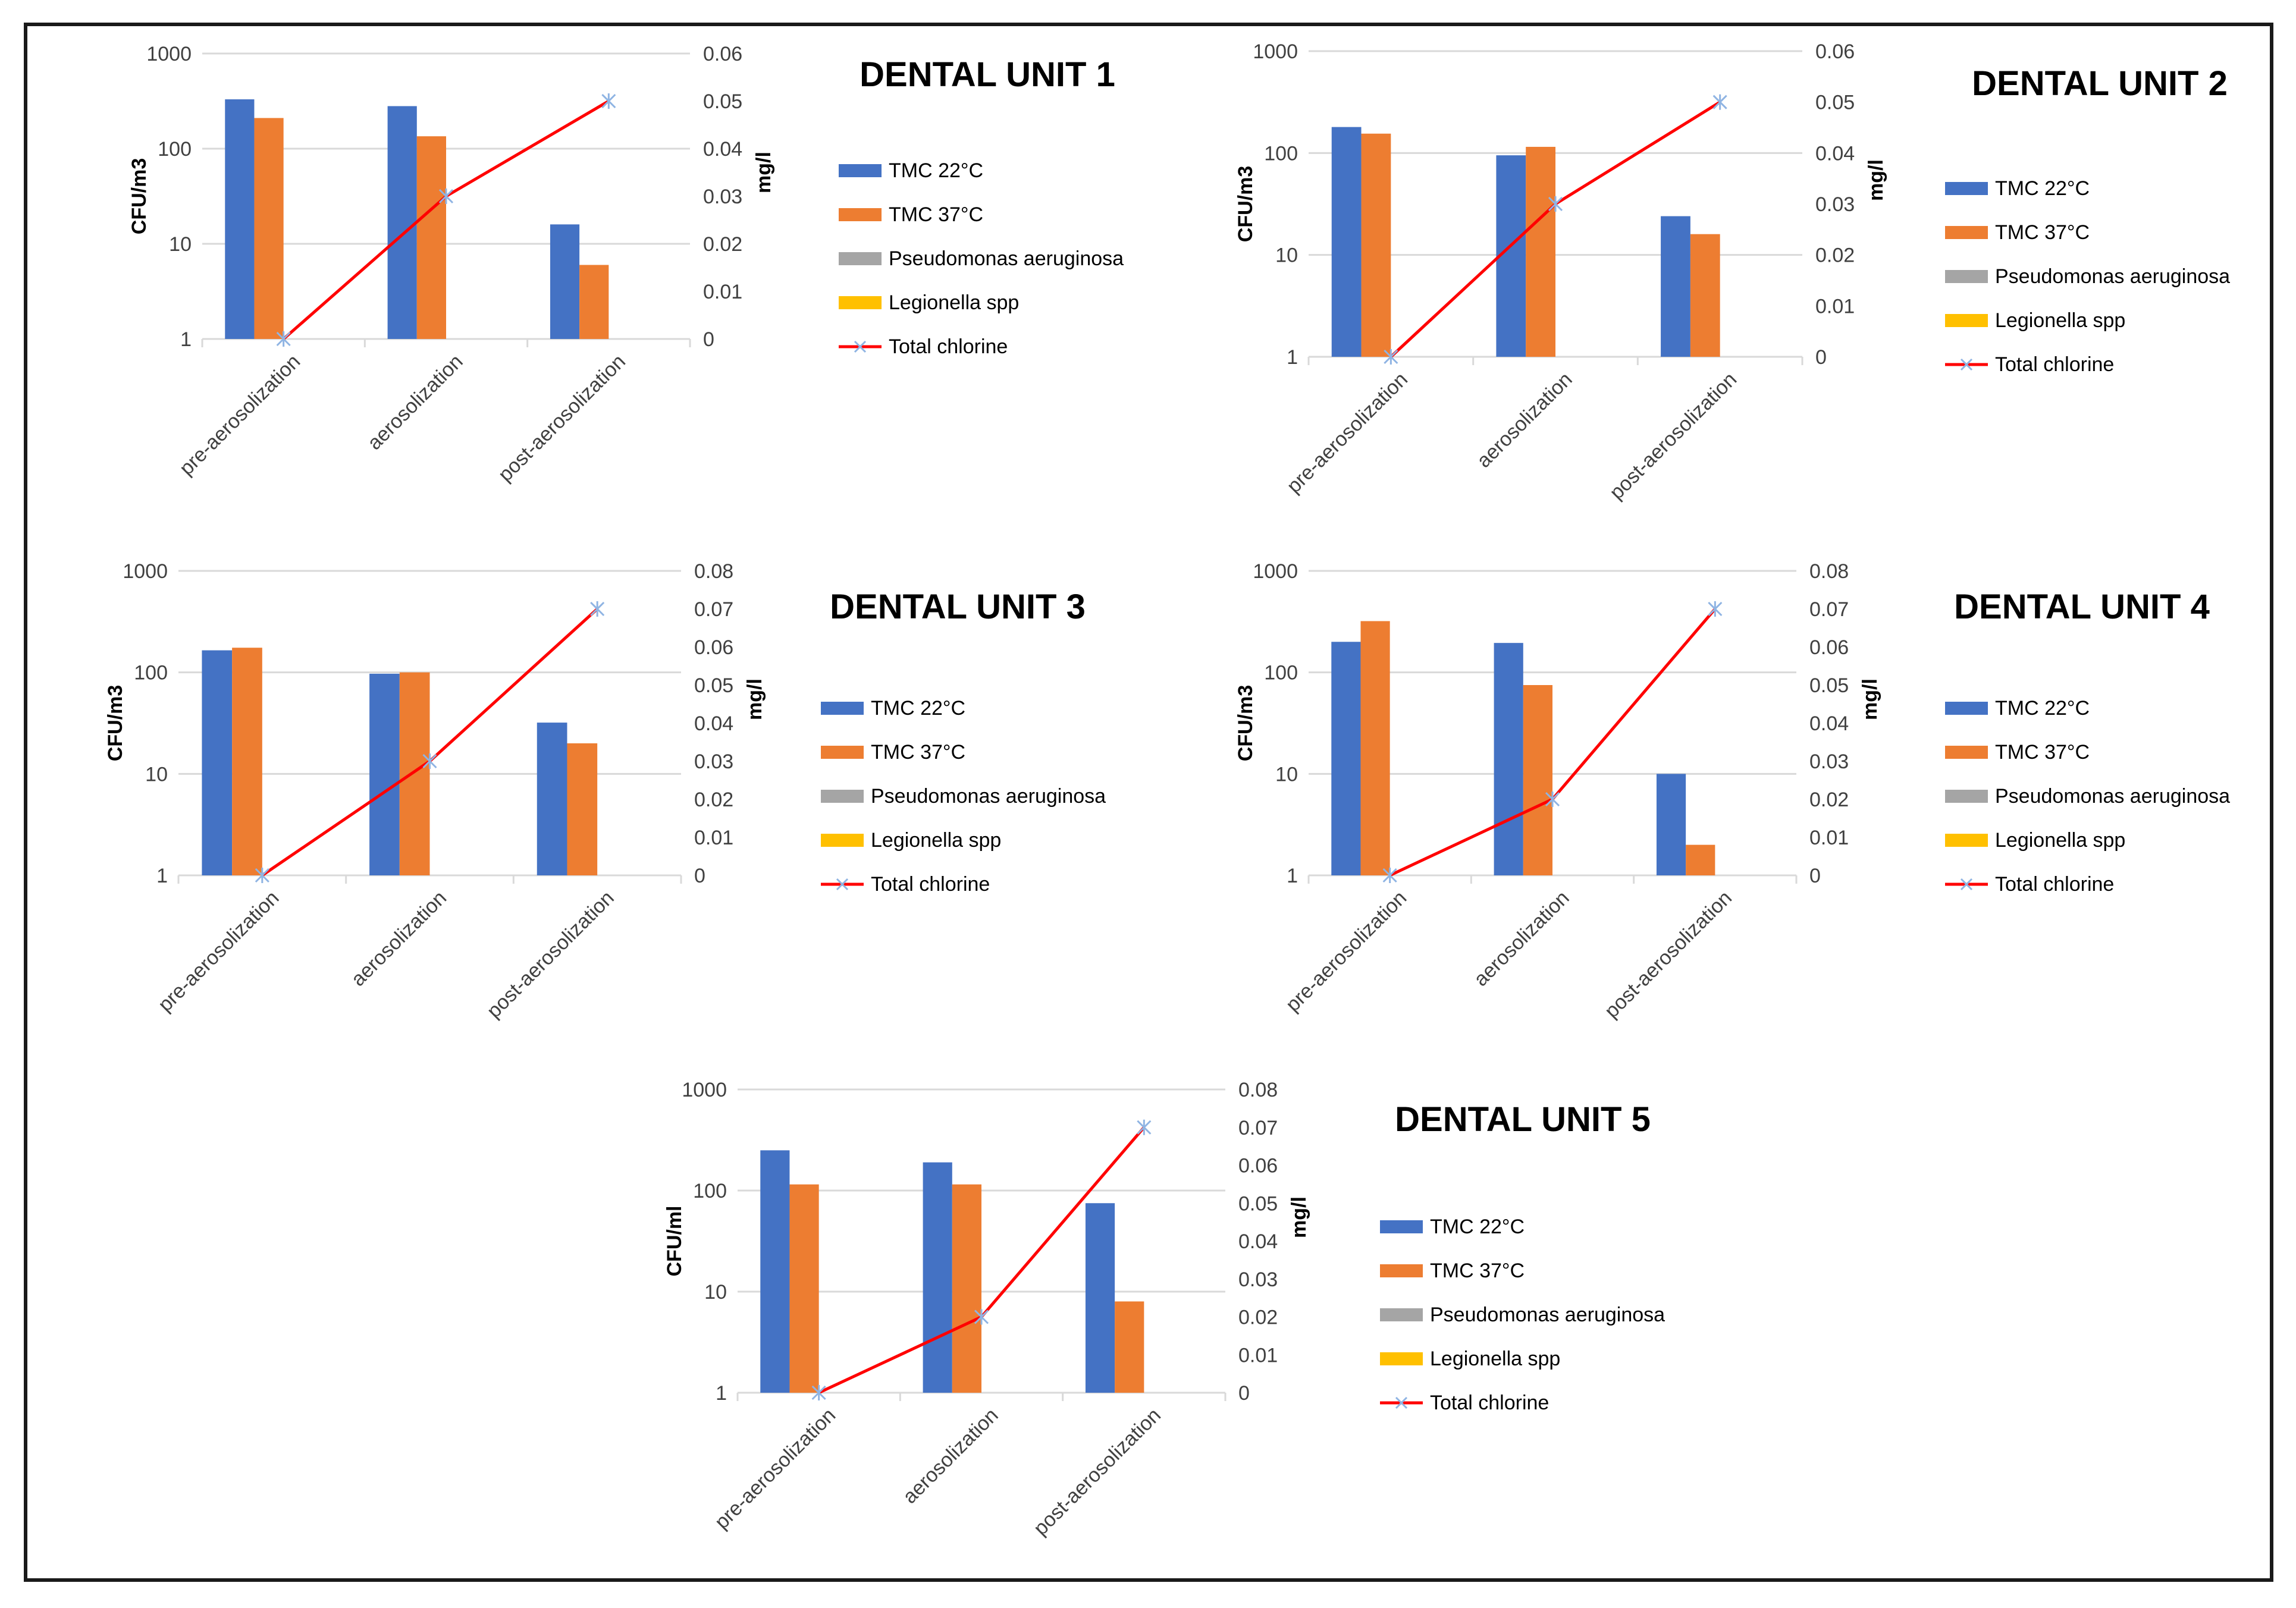 The height and width of the screenshot is (1608, 2296). What do you see at coordinates (1829, 571) in the screenshot?
I see `y2-tick-label: 0.08` at bounding box center [1829, 571].